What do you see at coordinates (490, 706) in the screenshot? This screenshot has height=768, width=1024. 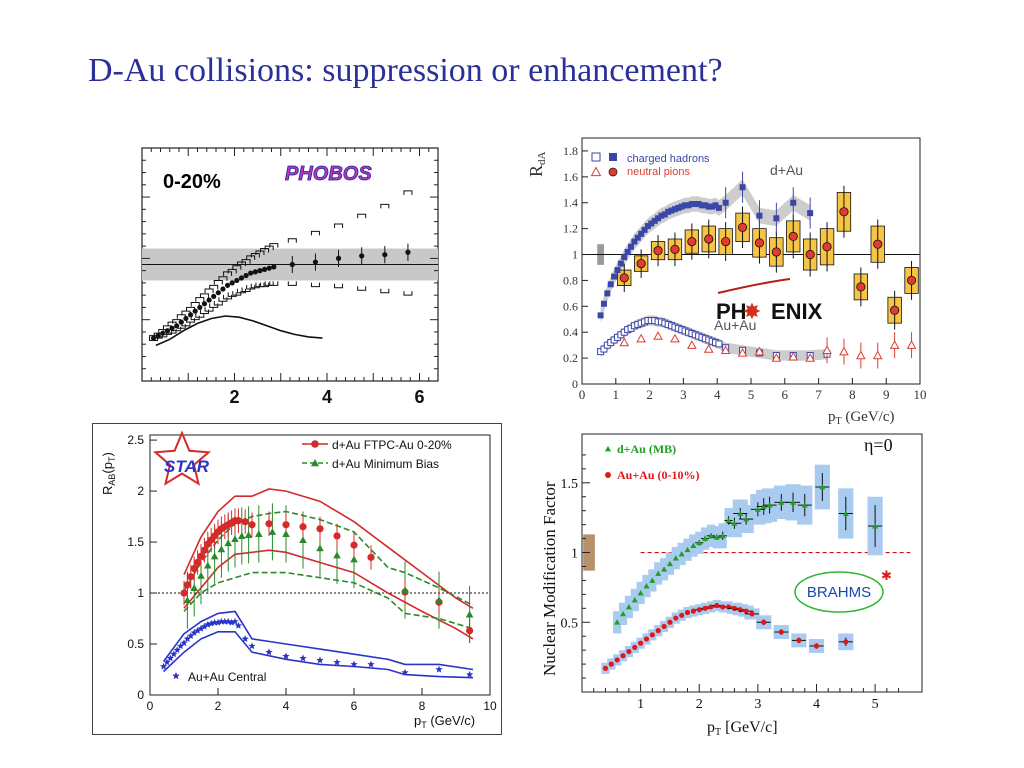 I see `star-x-tick-label: 10` at bounding box center [490, 706].